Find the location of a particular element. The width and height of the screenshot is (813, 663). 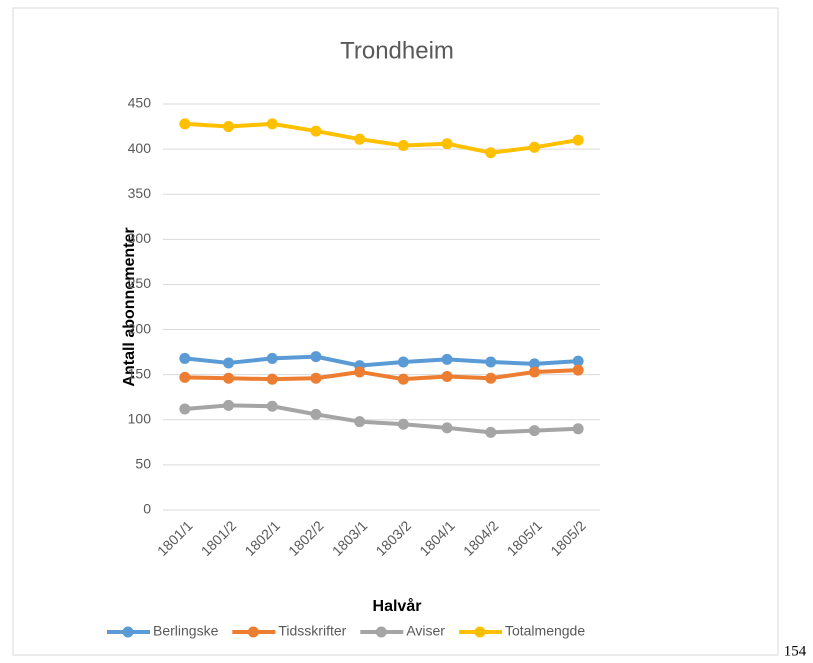

y-tick-label: 100 is located at coordinates (140, 418).